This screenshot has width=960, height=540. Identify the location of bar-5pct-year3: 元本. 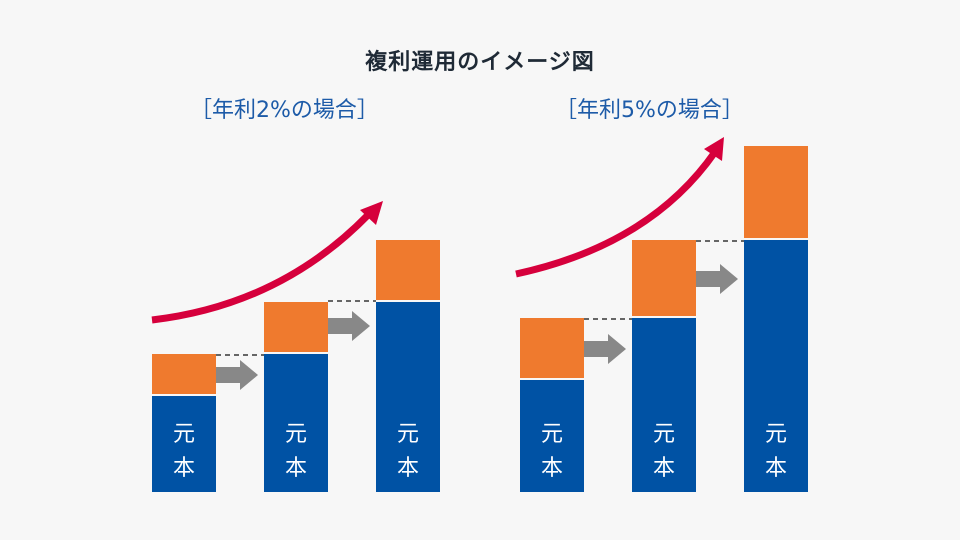
(776, 319).